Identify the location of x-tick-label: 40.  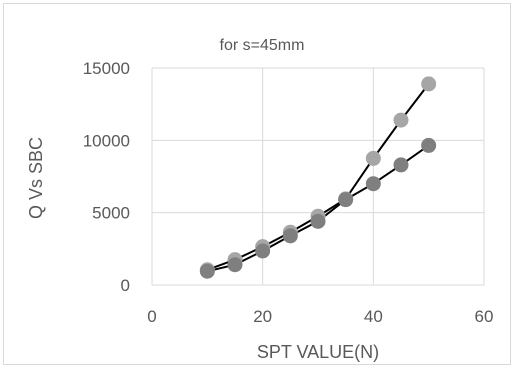
(373, 316).